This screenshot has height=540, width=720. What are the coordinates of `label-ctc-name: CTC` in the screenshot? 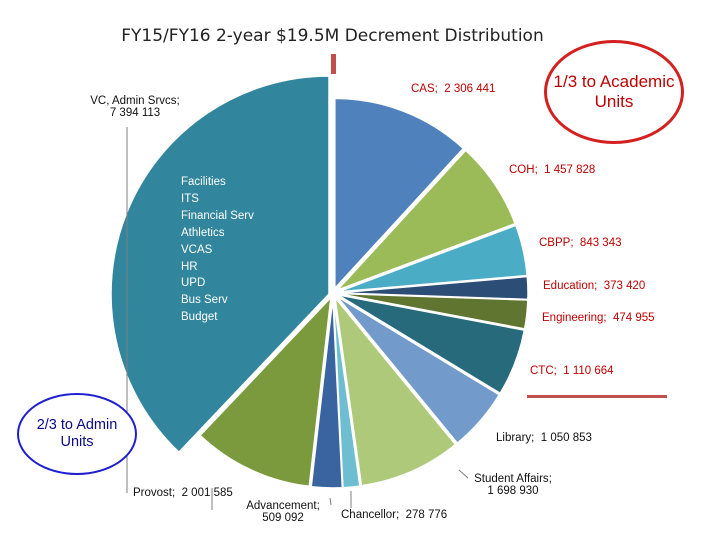 It's located at (542, 371).